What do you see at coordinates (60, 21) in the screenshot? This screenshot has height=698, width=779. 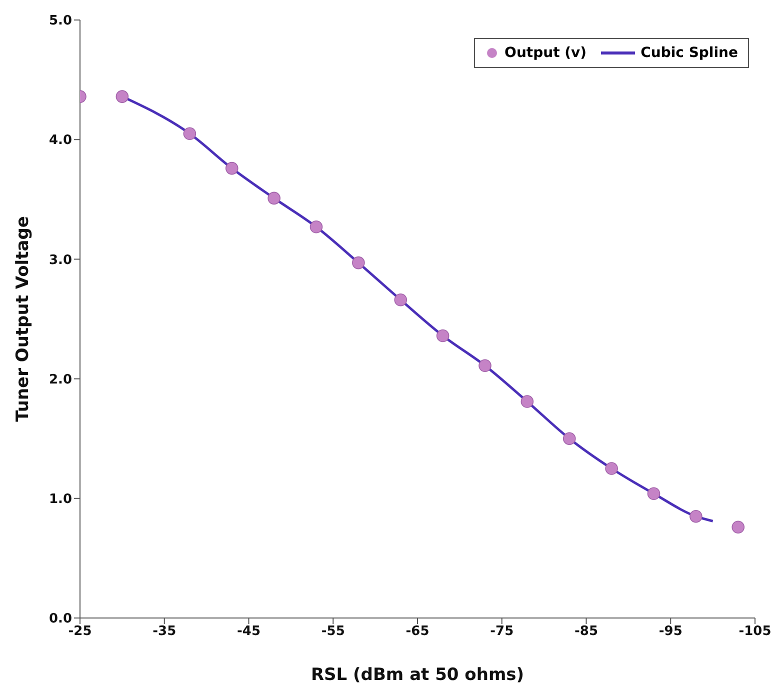 I see `y-tick-label: 5.0` at bounding box center [60, 21].